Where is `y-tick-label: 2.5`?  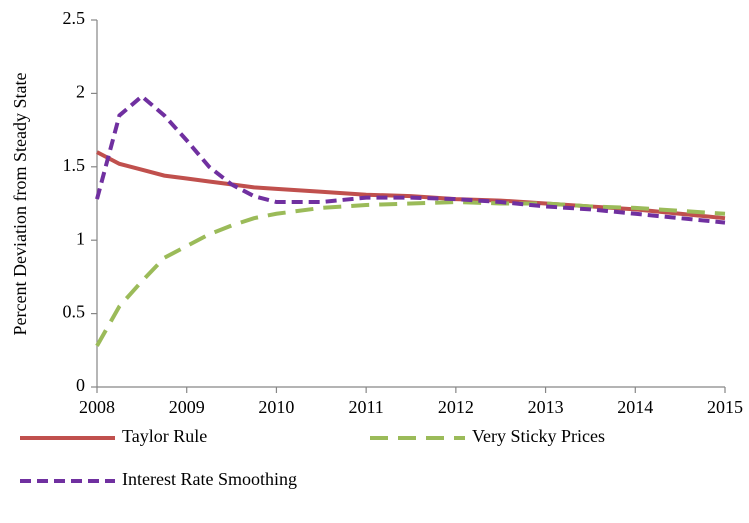
y-tick-label: 2.5 is located at coordinates (74, 18).